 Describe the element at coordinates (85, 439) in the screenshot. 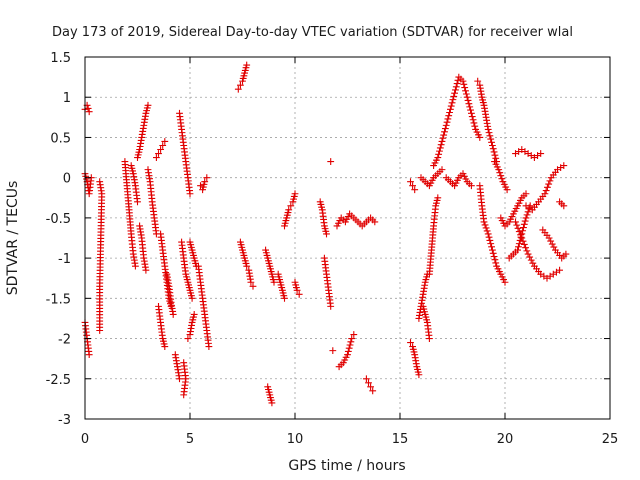

I see `x-tick-label: 0` at that location.